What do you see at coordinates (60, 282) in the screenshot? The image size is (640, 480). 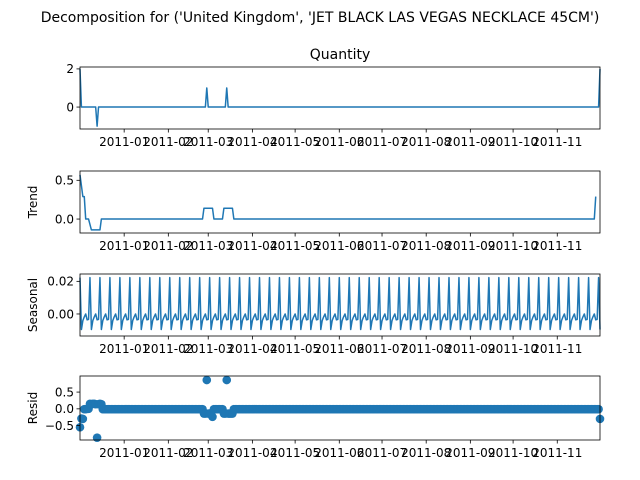 I see `y-tick-label: 0.02` at bounding box center [60, 282].